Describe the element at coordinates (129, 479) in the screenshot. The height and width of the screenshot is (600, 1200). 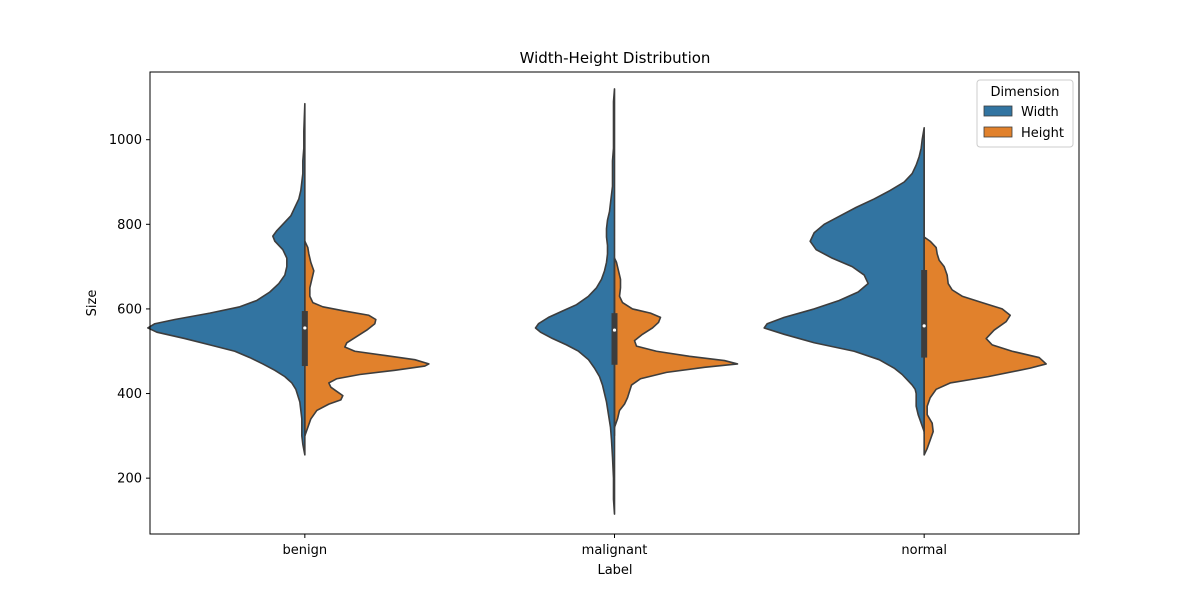
I see `y-tick-label-200: 200` at that location.